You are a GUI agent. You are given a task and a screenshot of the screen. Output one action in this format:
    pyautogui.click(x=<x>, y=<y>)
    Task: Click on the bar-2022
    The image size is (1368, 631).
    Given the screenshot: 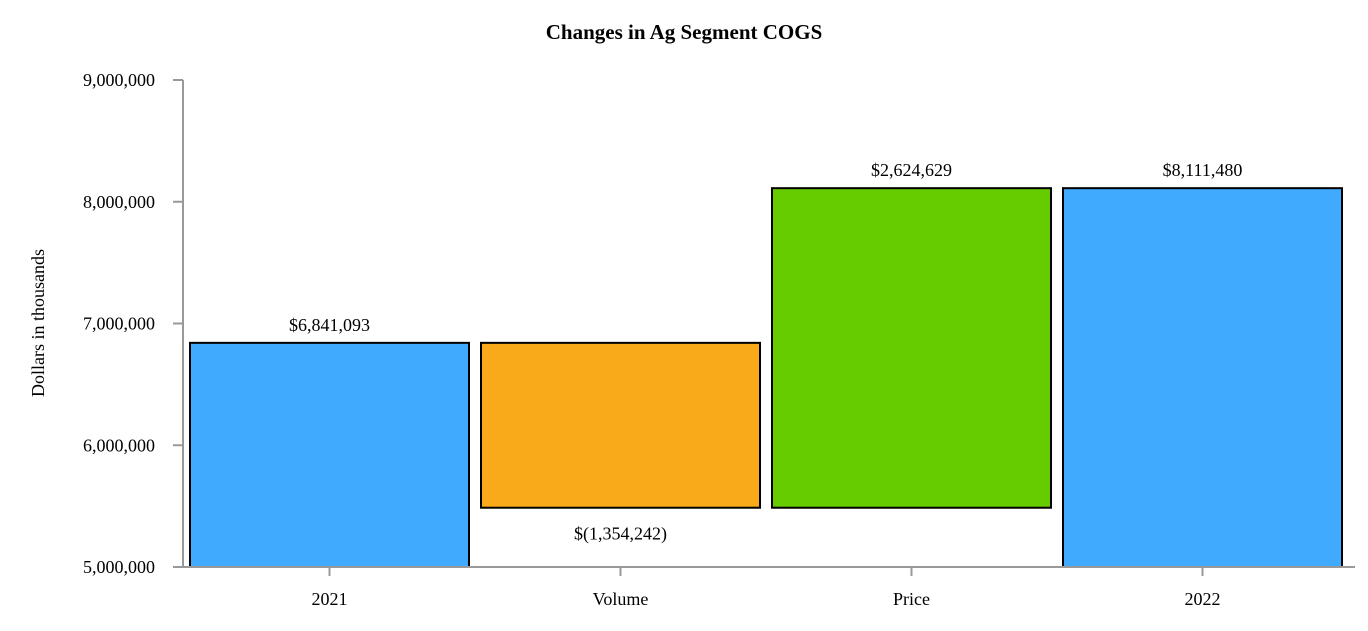 What is the action you would take?
    pyautogui.click(x=1202, y=377)
    